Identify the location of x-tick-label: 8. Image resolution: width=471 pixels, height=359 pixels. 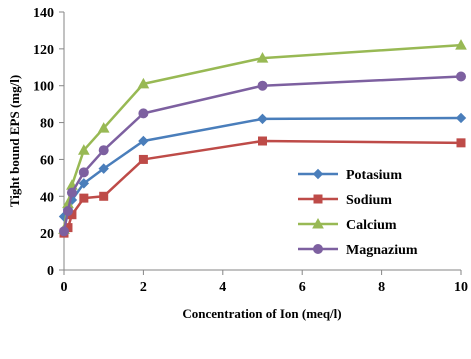
(381, 287).